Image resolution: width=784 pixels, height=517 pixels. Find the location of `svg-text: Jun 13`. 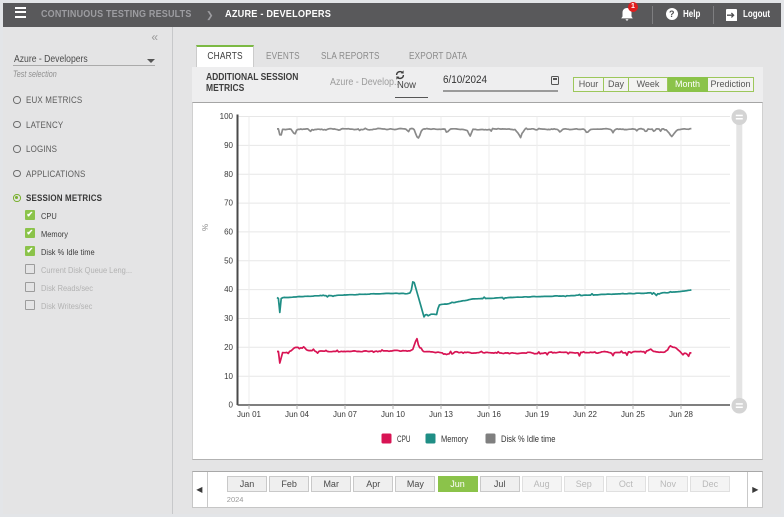

svg-text: Jun 13 is located at coordinates (441, 414).